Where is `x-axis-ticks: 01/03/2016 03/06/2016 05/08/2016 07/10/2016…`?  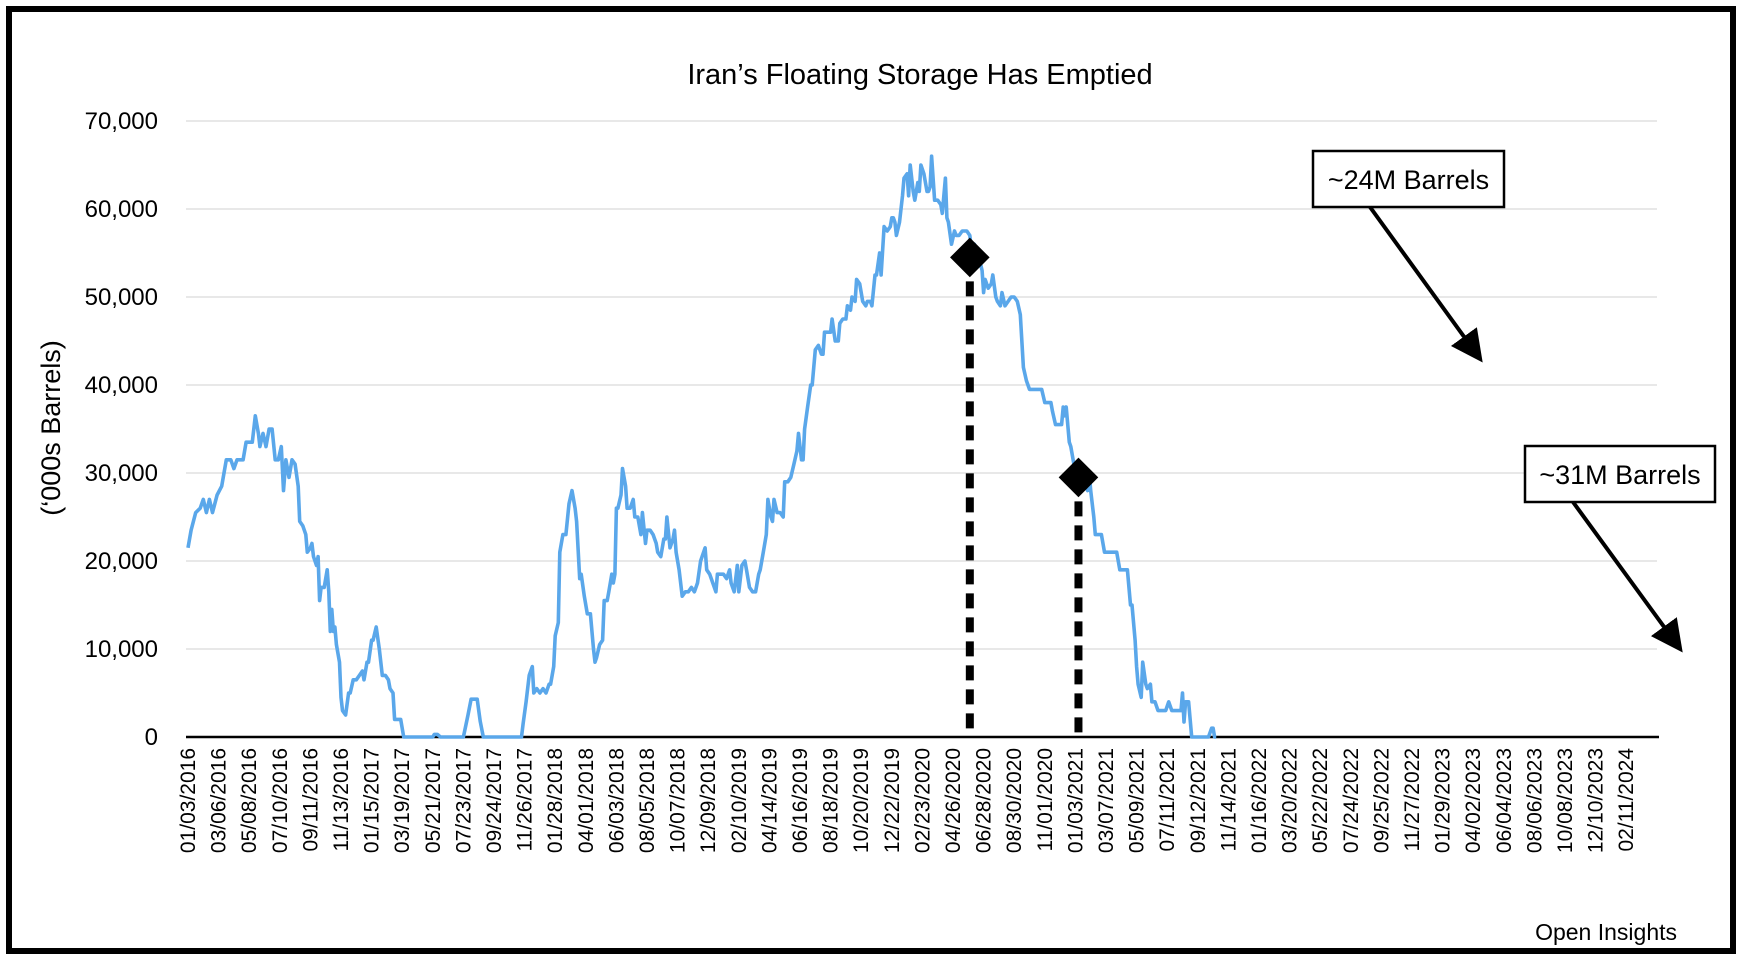 x-axis-ticks: 01/03/2016 03/06/2016 05/08/2016 07/10/2016… is located at coordinates (907, 800).